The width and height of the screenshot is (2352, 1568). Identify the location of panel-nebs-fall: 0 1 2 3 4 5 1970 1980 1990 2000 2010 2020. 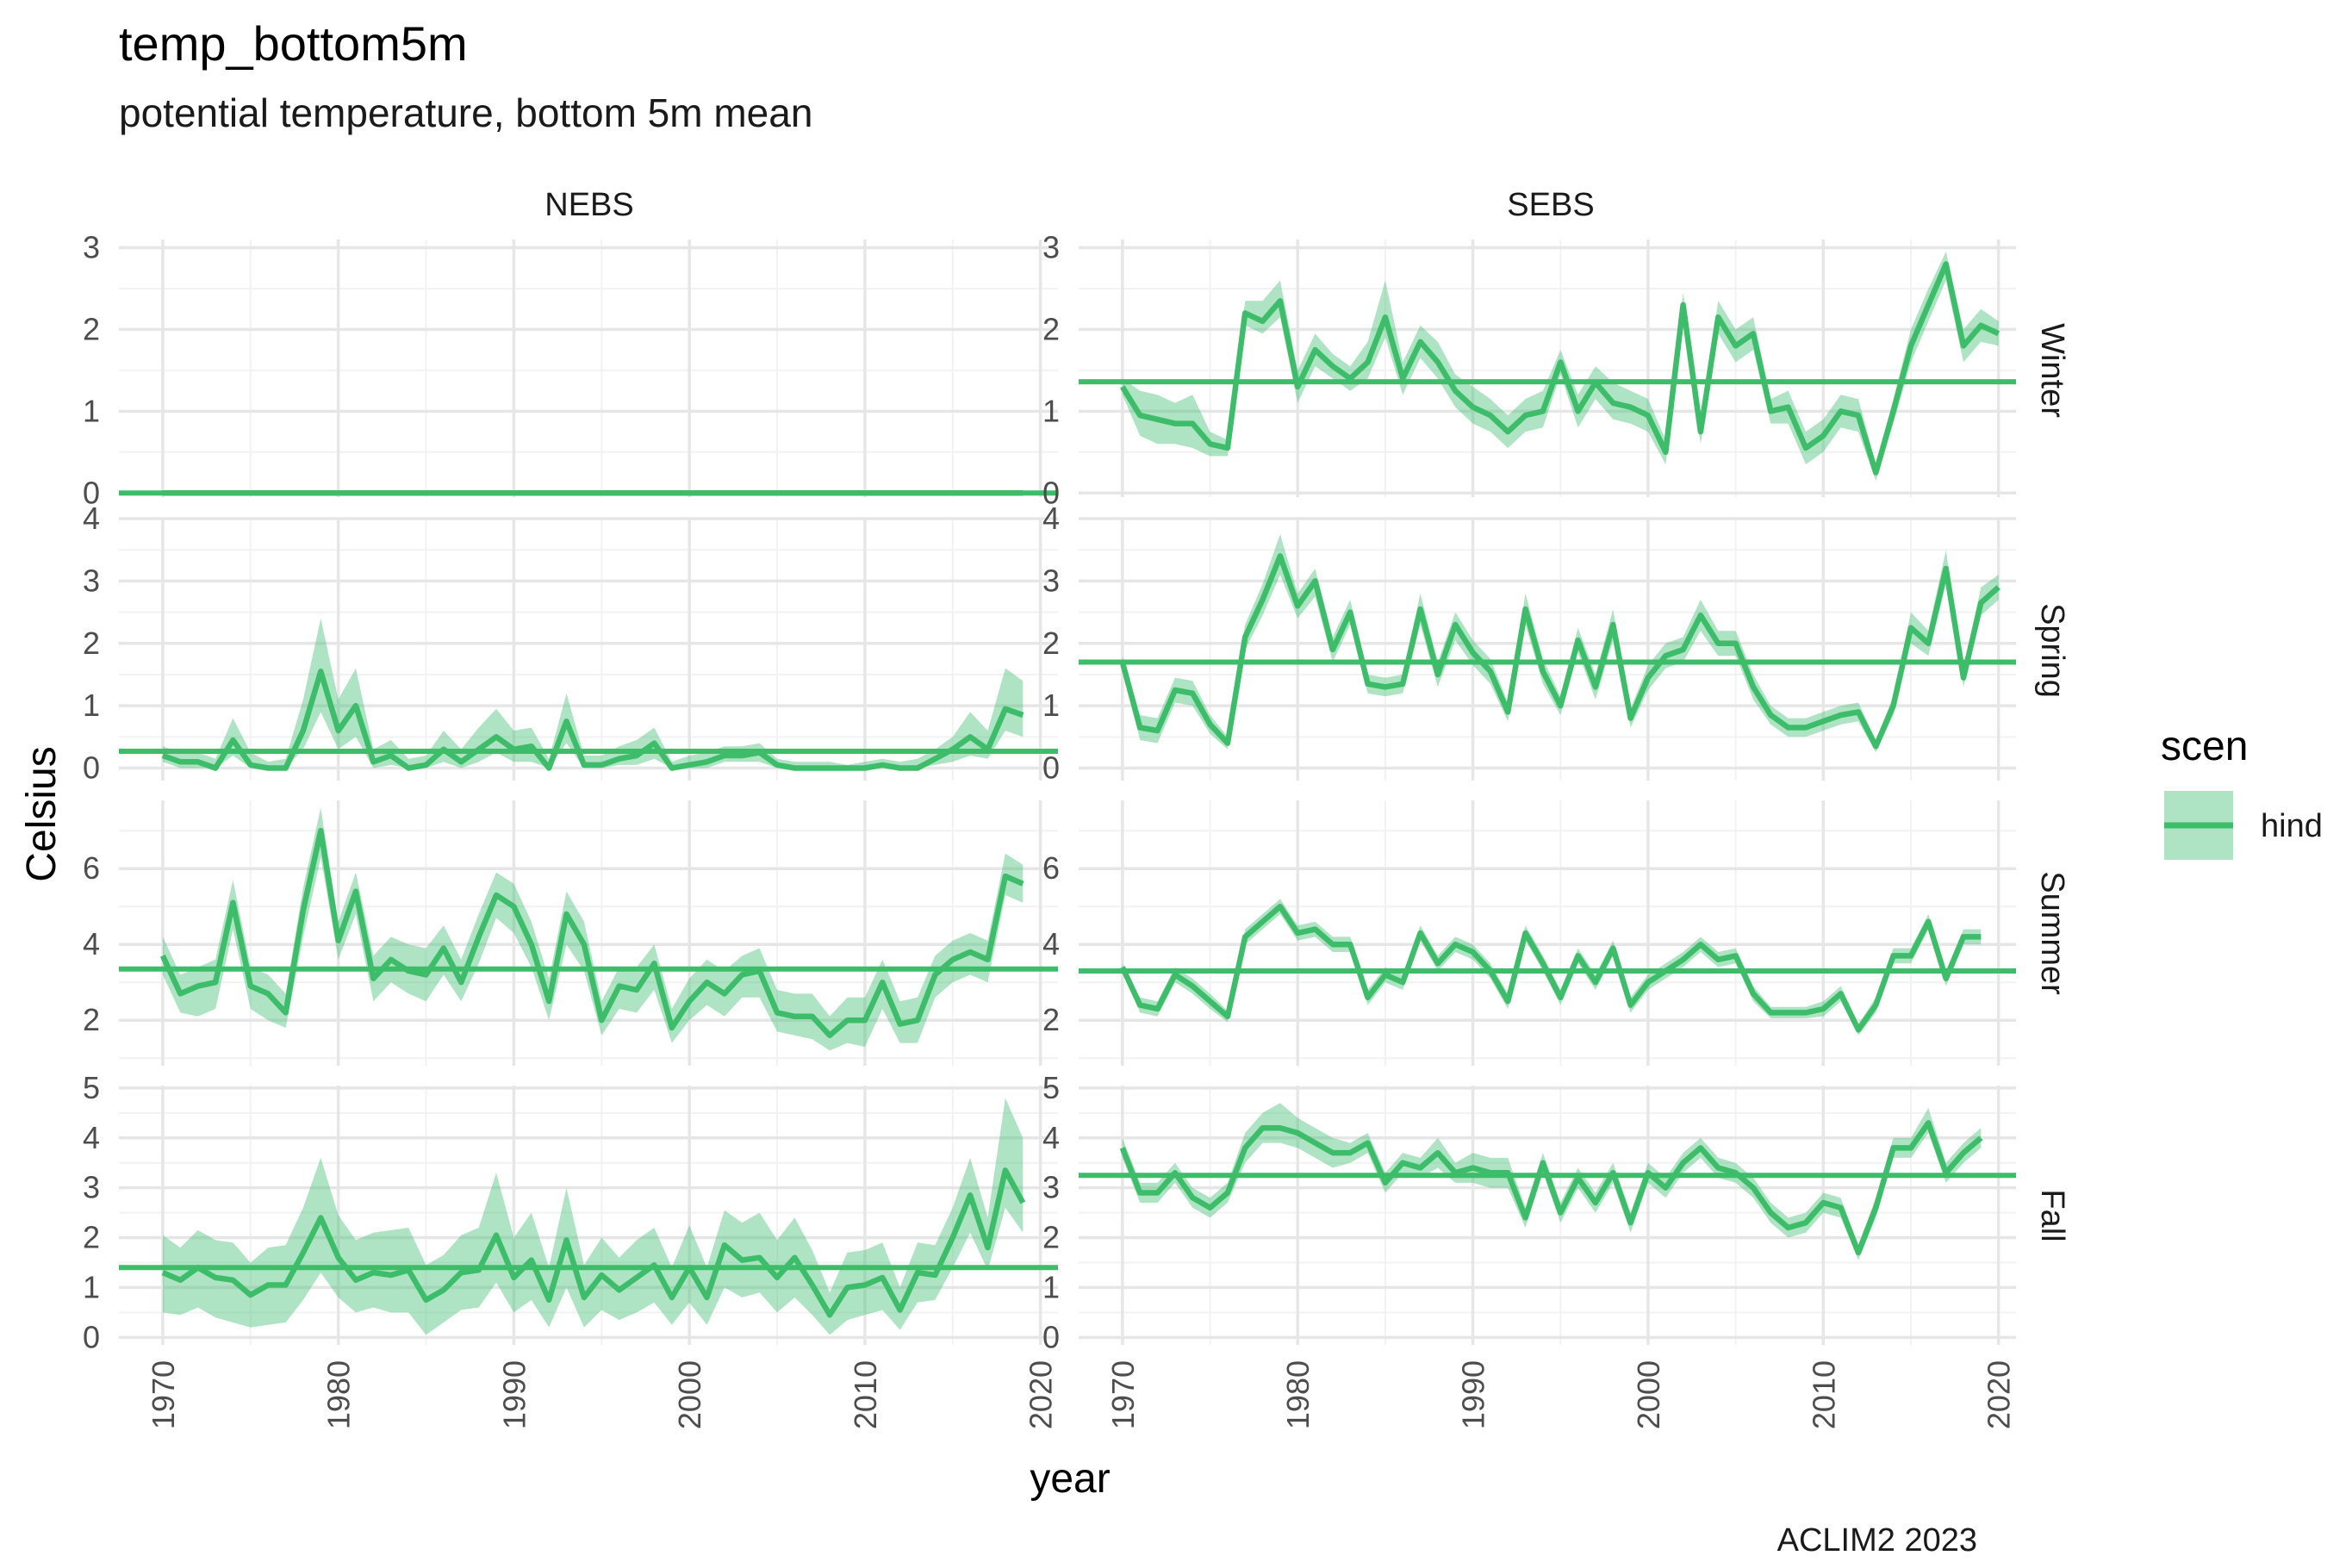
(571, 1250).